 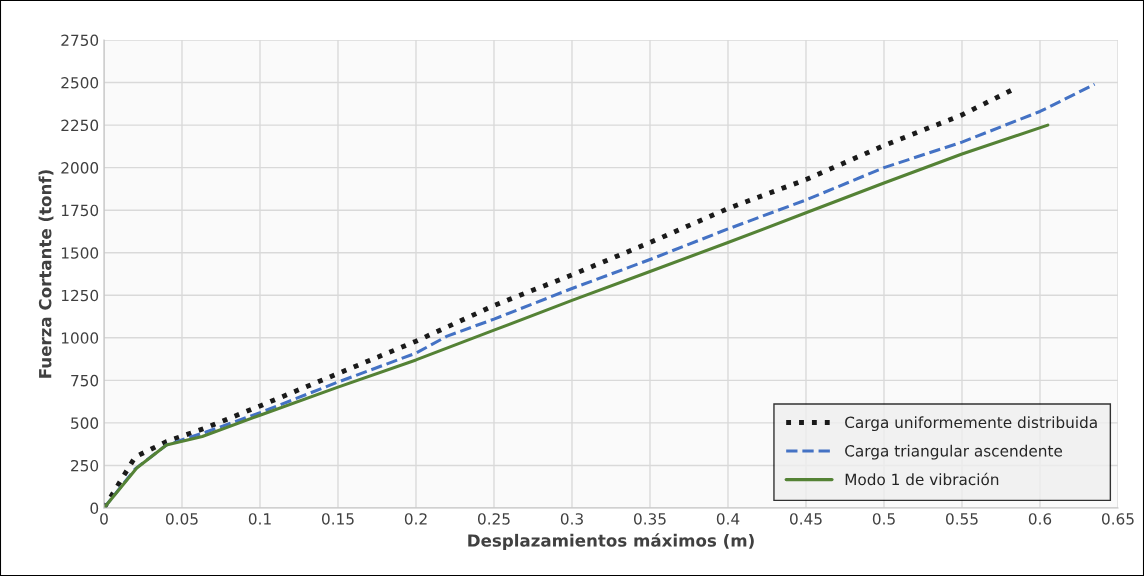 What do you see at coordinates (611, 541) in the screenshot?
I see `x-axis-title: Desplazamientos máximos (m)` at bounding box center [611, 541].